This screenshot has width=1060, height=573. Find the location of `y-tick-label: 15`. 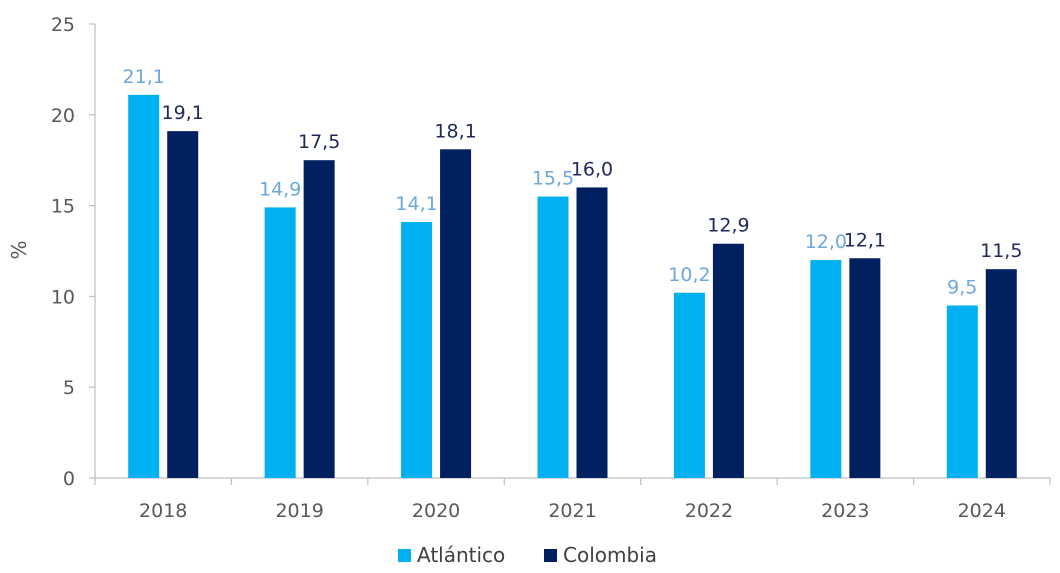

y-tick-label: 15 is located at coordinates (63, 207).